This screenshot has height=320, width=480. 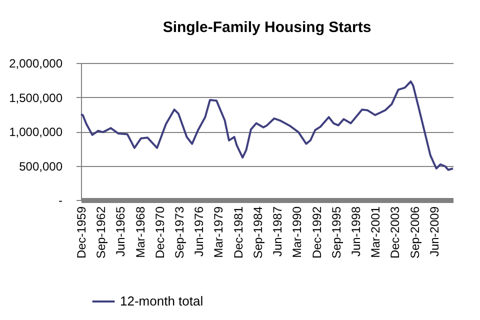 I want to click on x-tick-label: Sep-1962, so click(x=101, y=232).